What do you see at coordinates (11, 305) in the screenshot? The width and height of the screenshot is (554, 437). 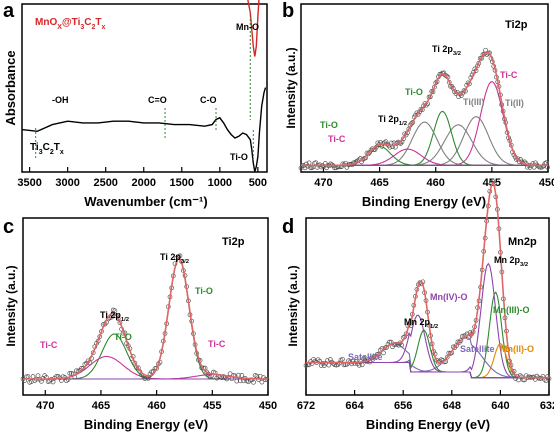 I see `panel-c-y-axis-label: Intensity (a.u.)` at bounding box center [11, 305].